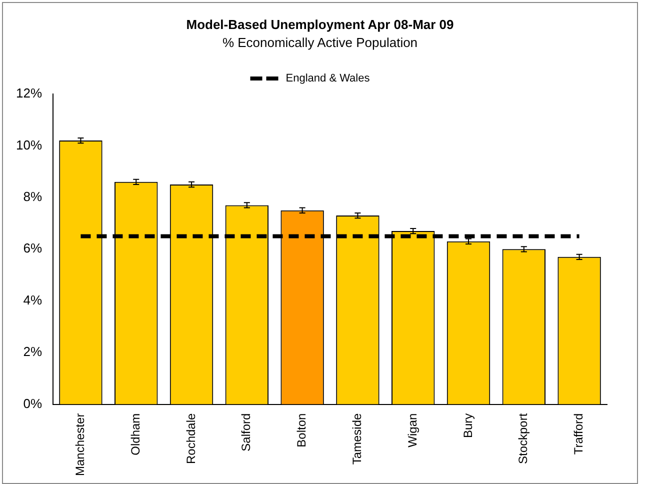 The width and height of the screenshot is (658, 484). I want to click on y-tick-label: 8%, so click(32, 196).